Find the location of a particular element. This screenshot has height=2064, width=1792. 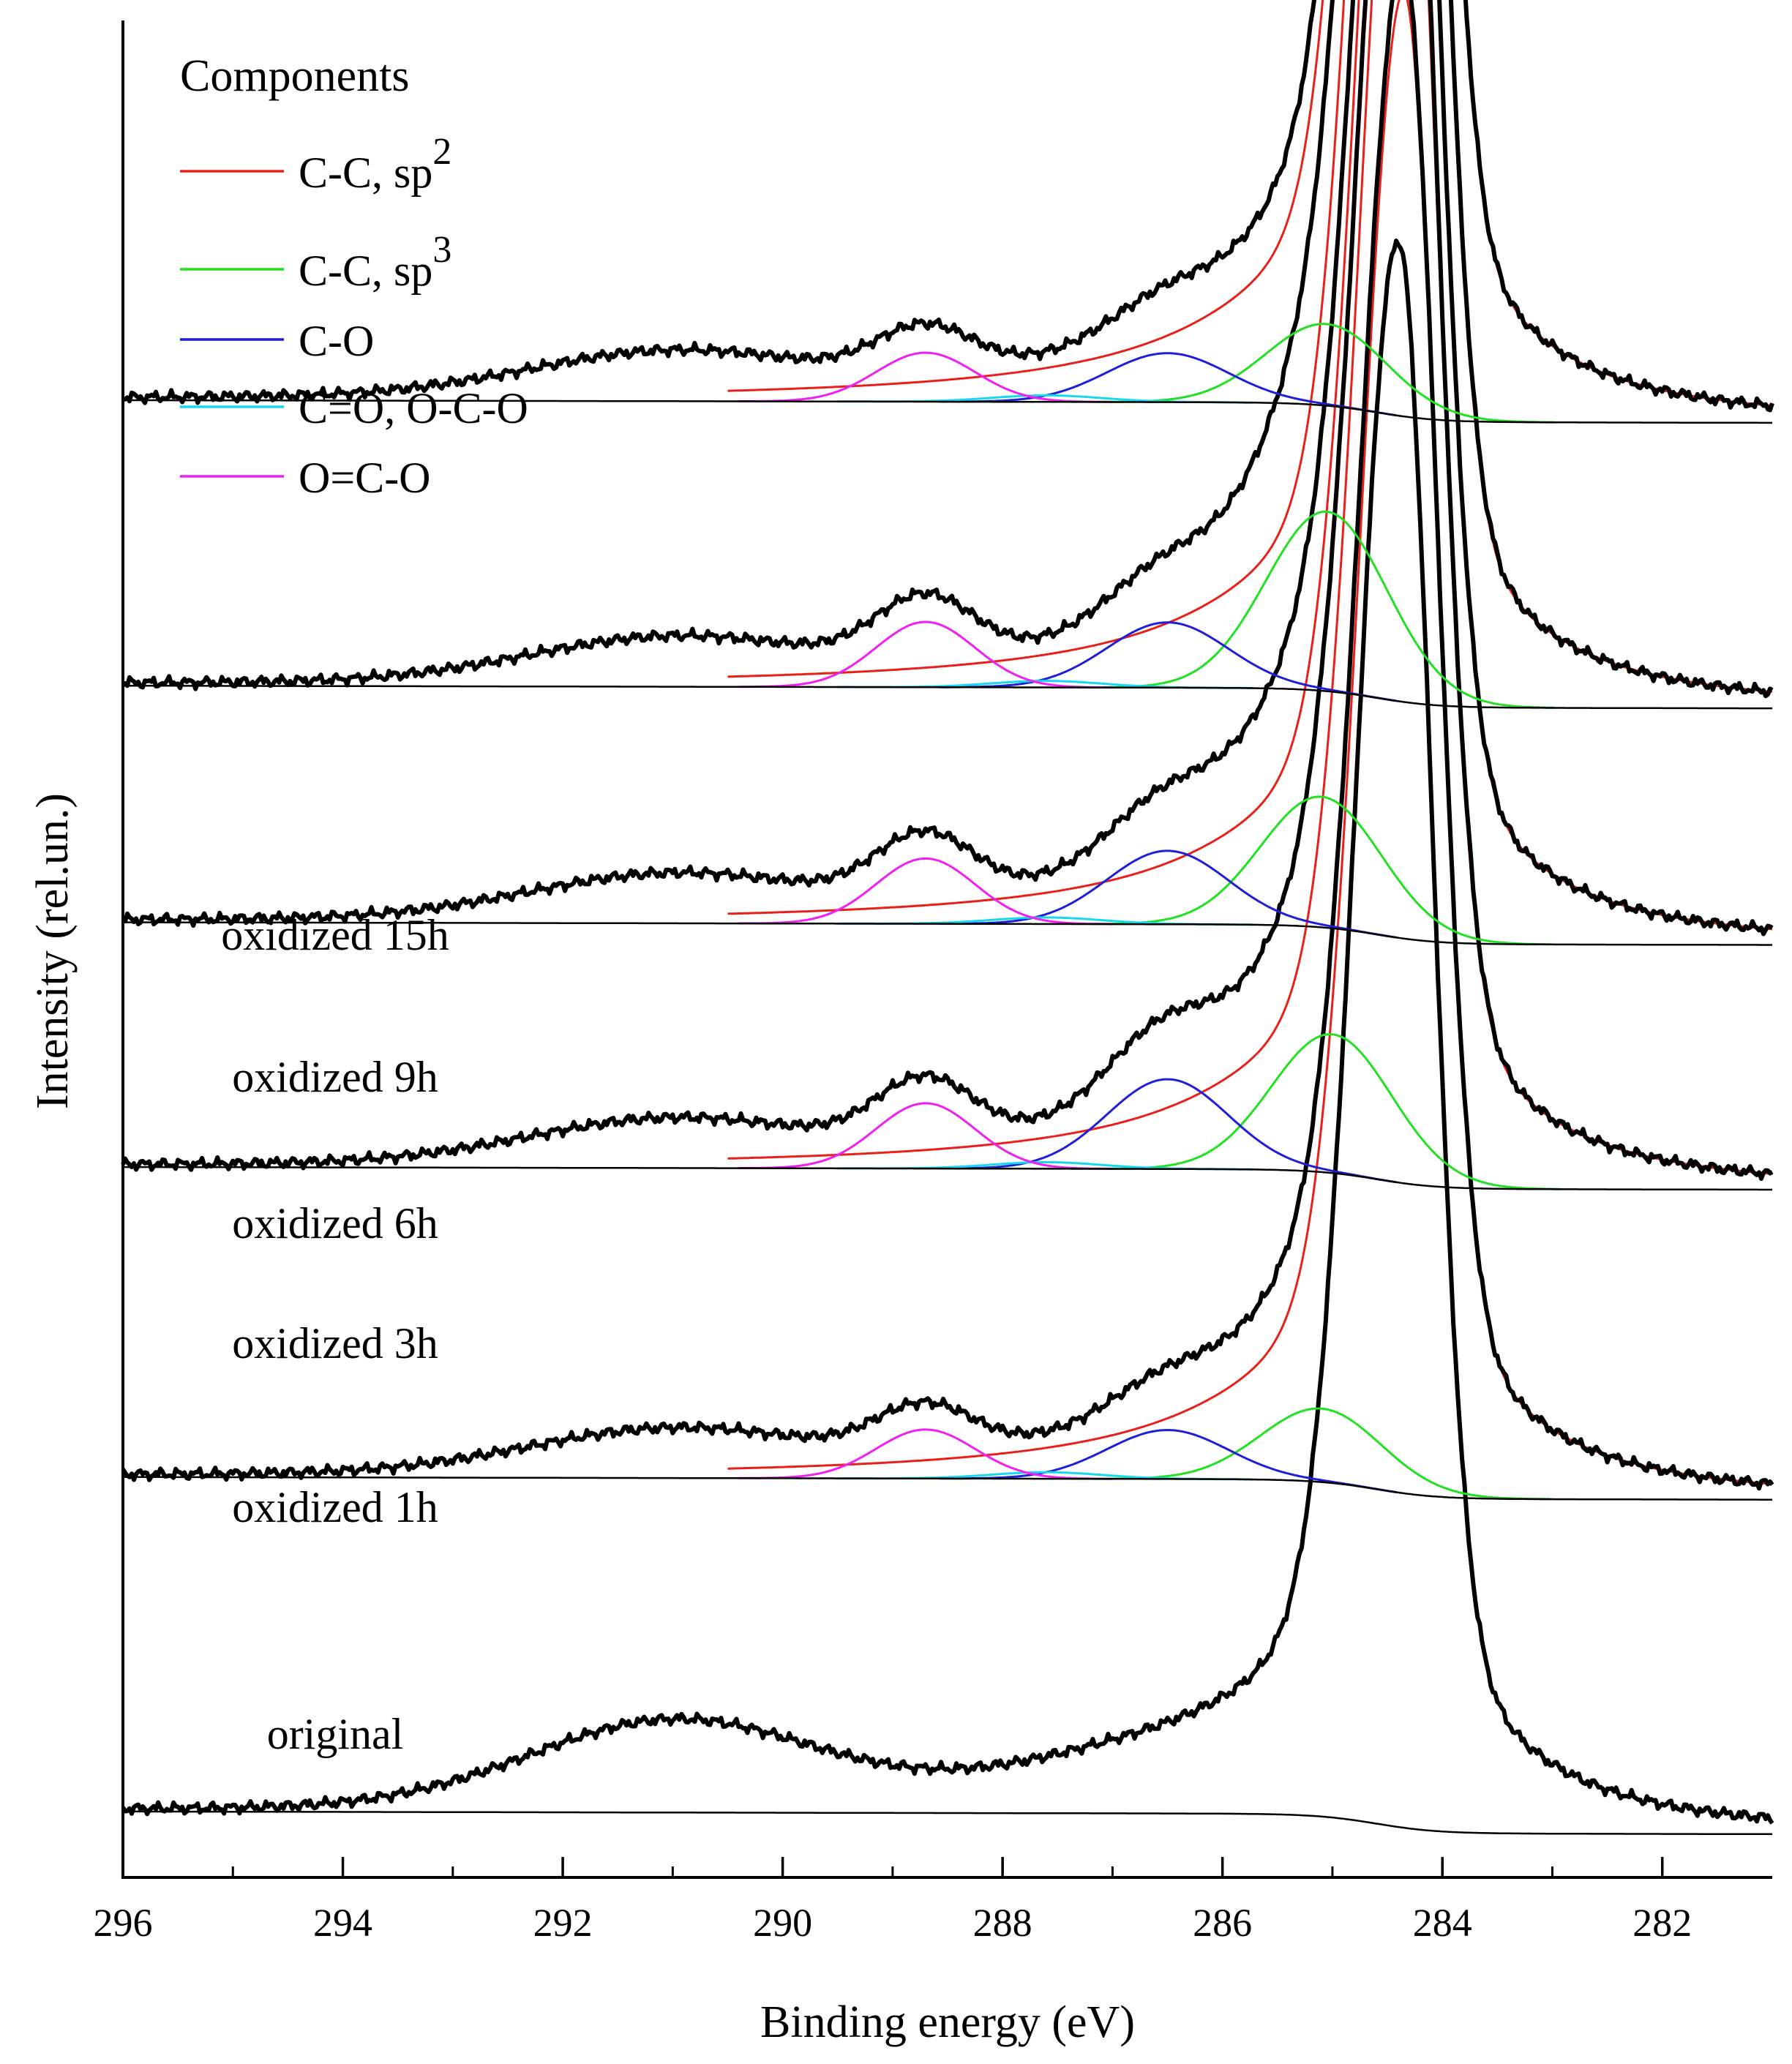

x-tick-label: 286 is located at coordinates (1222, 1923).